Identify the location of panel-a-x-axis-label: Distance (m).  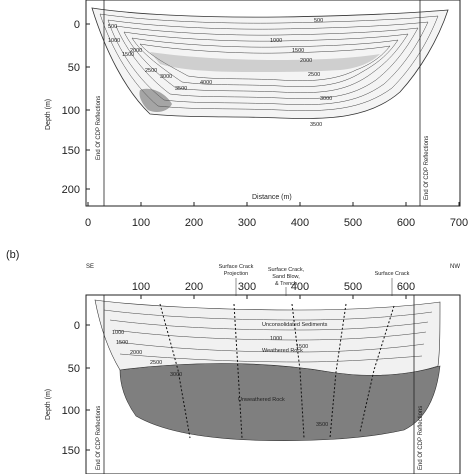
(272, 197).